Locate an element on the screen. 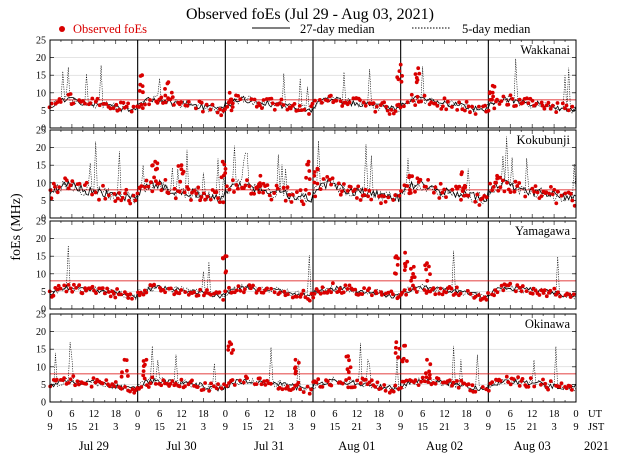  jst-hour-label: 15 is located at coordinates (247, 427).